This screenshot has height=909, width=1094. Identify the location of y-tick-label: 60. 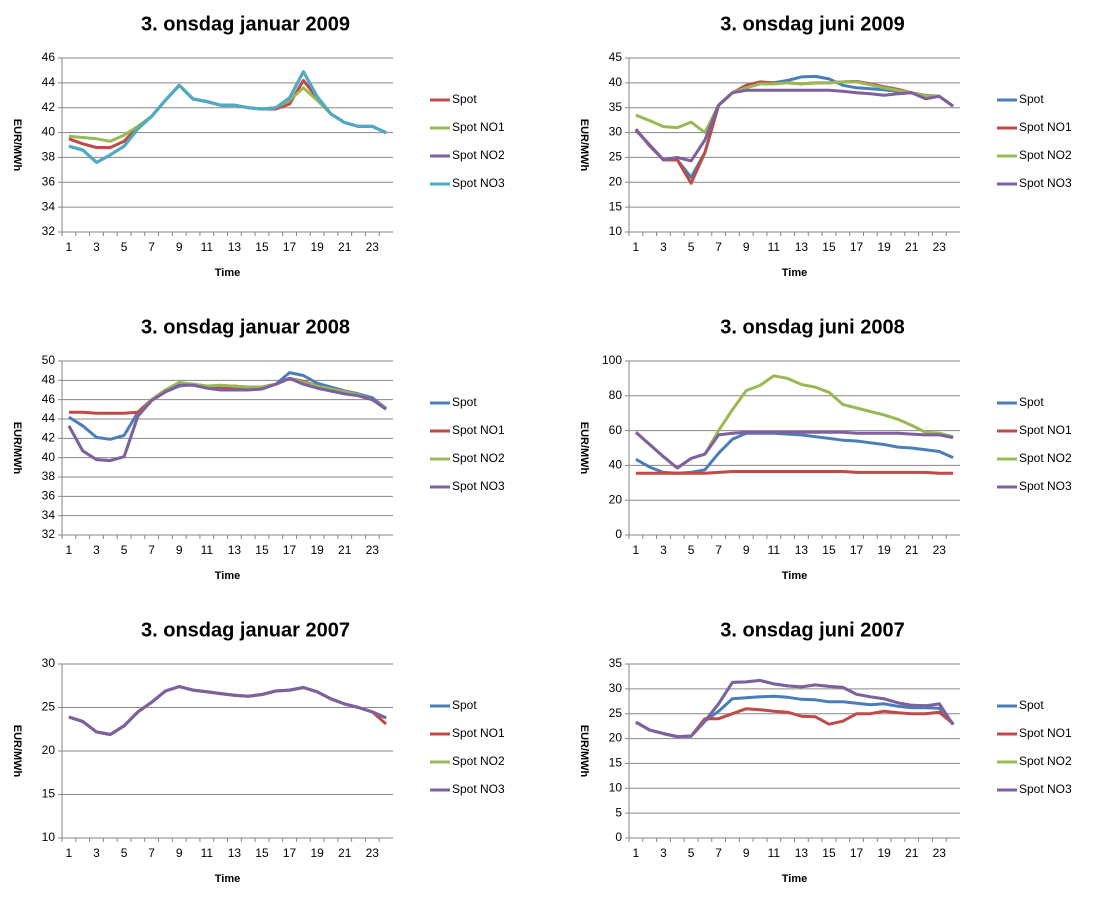
(616, 430).